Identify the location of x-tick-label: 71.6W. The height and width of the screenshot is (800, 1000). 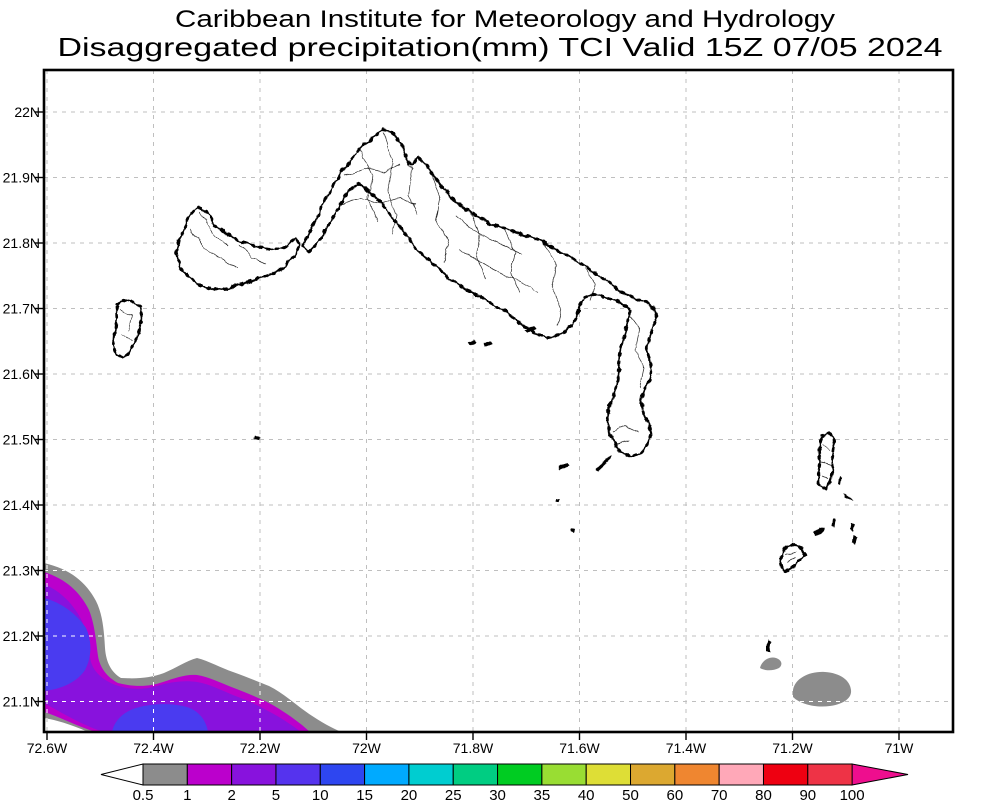
(579, 748).